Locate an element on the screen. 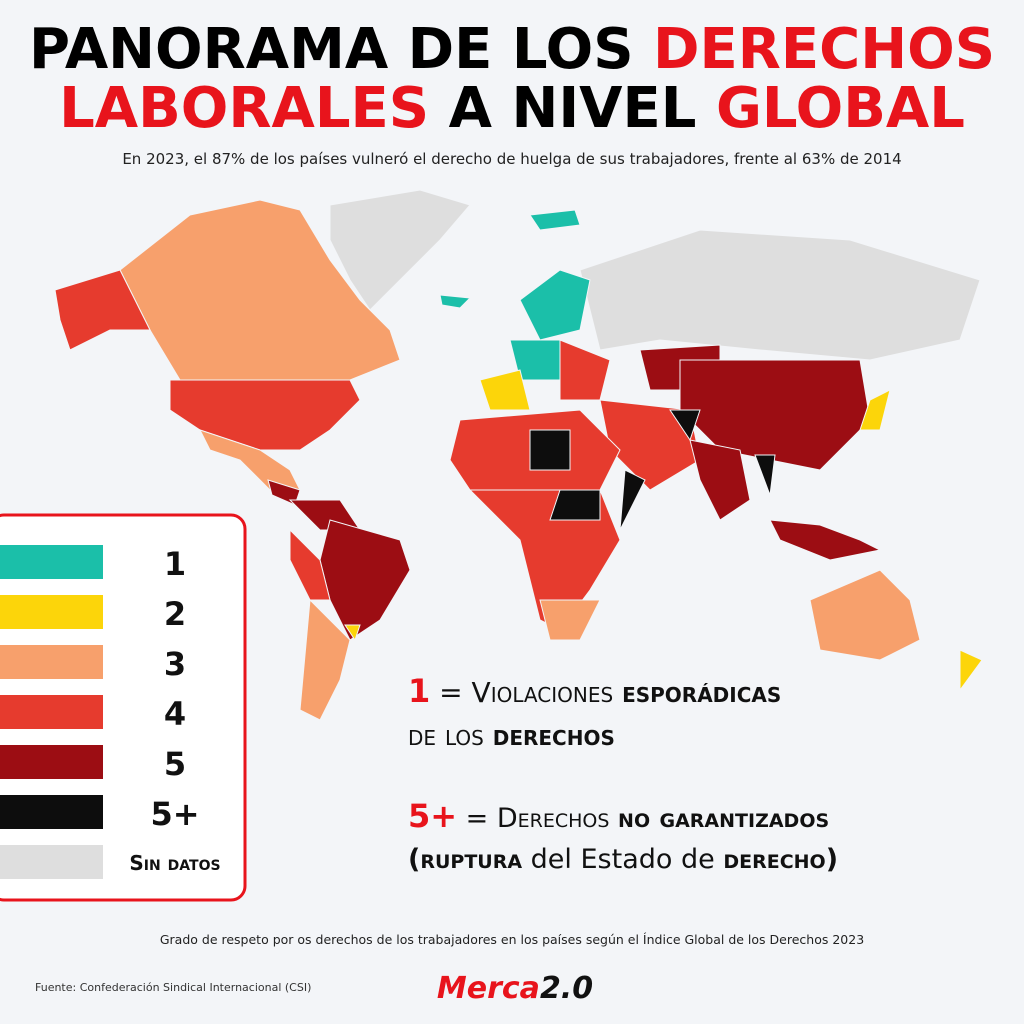 The height and width of the screenshot is (1024, 1024). note-part: derechos is located at coordinates (554, 735).